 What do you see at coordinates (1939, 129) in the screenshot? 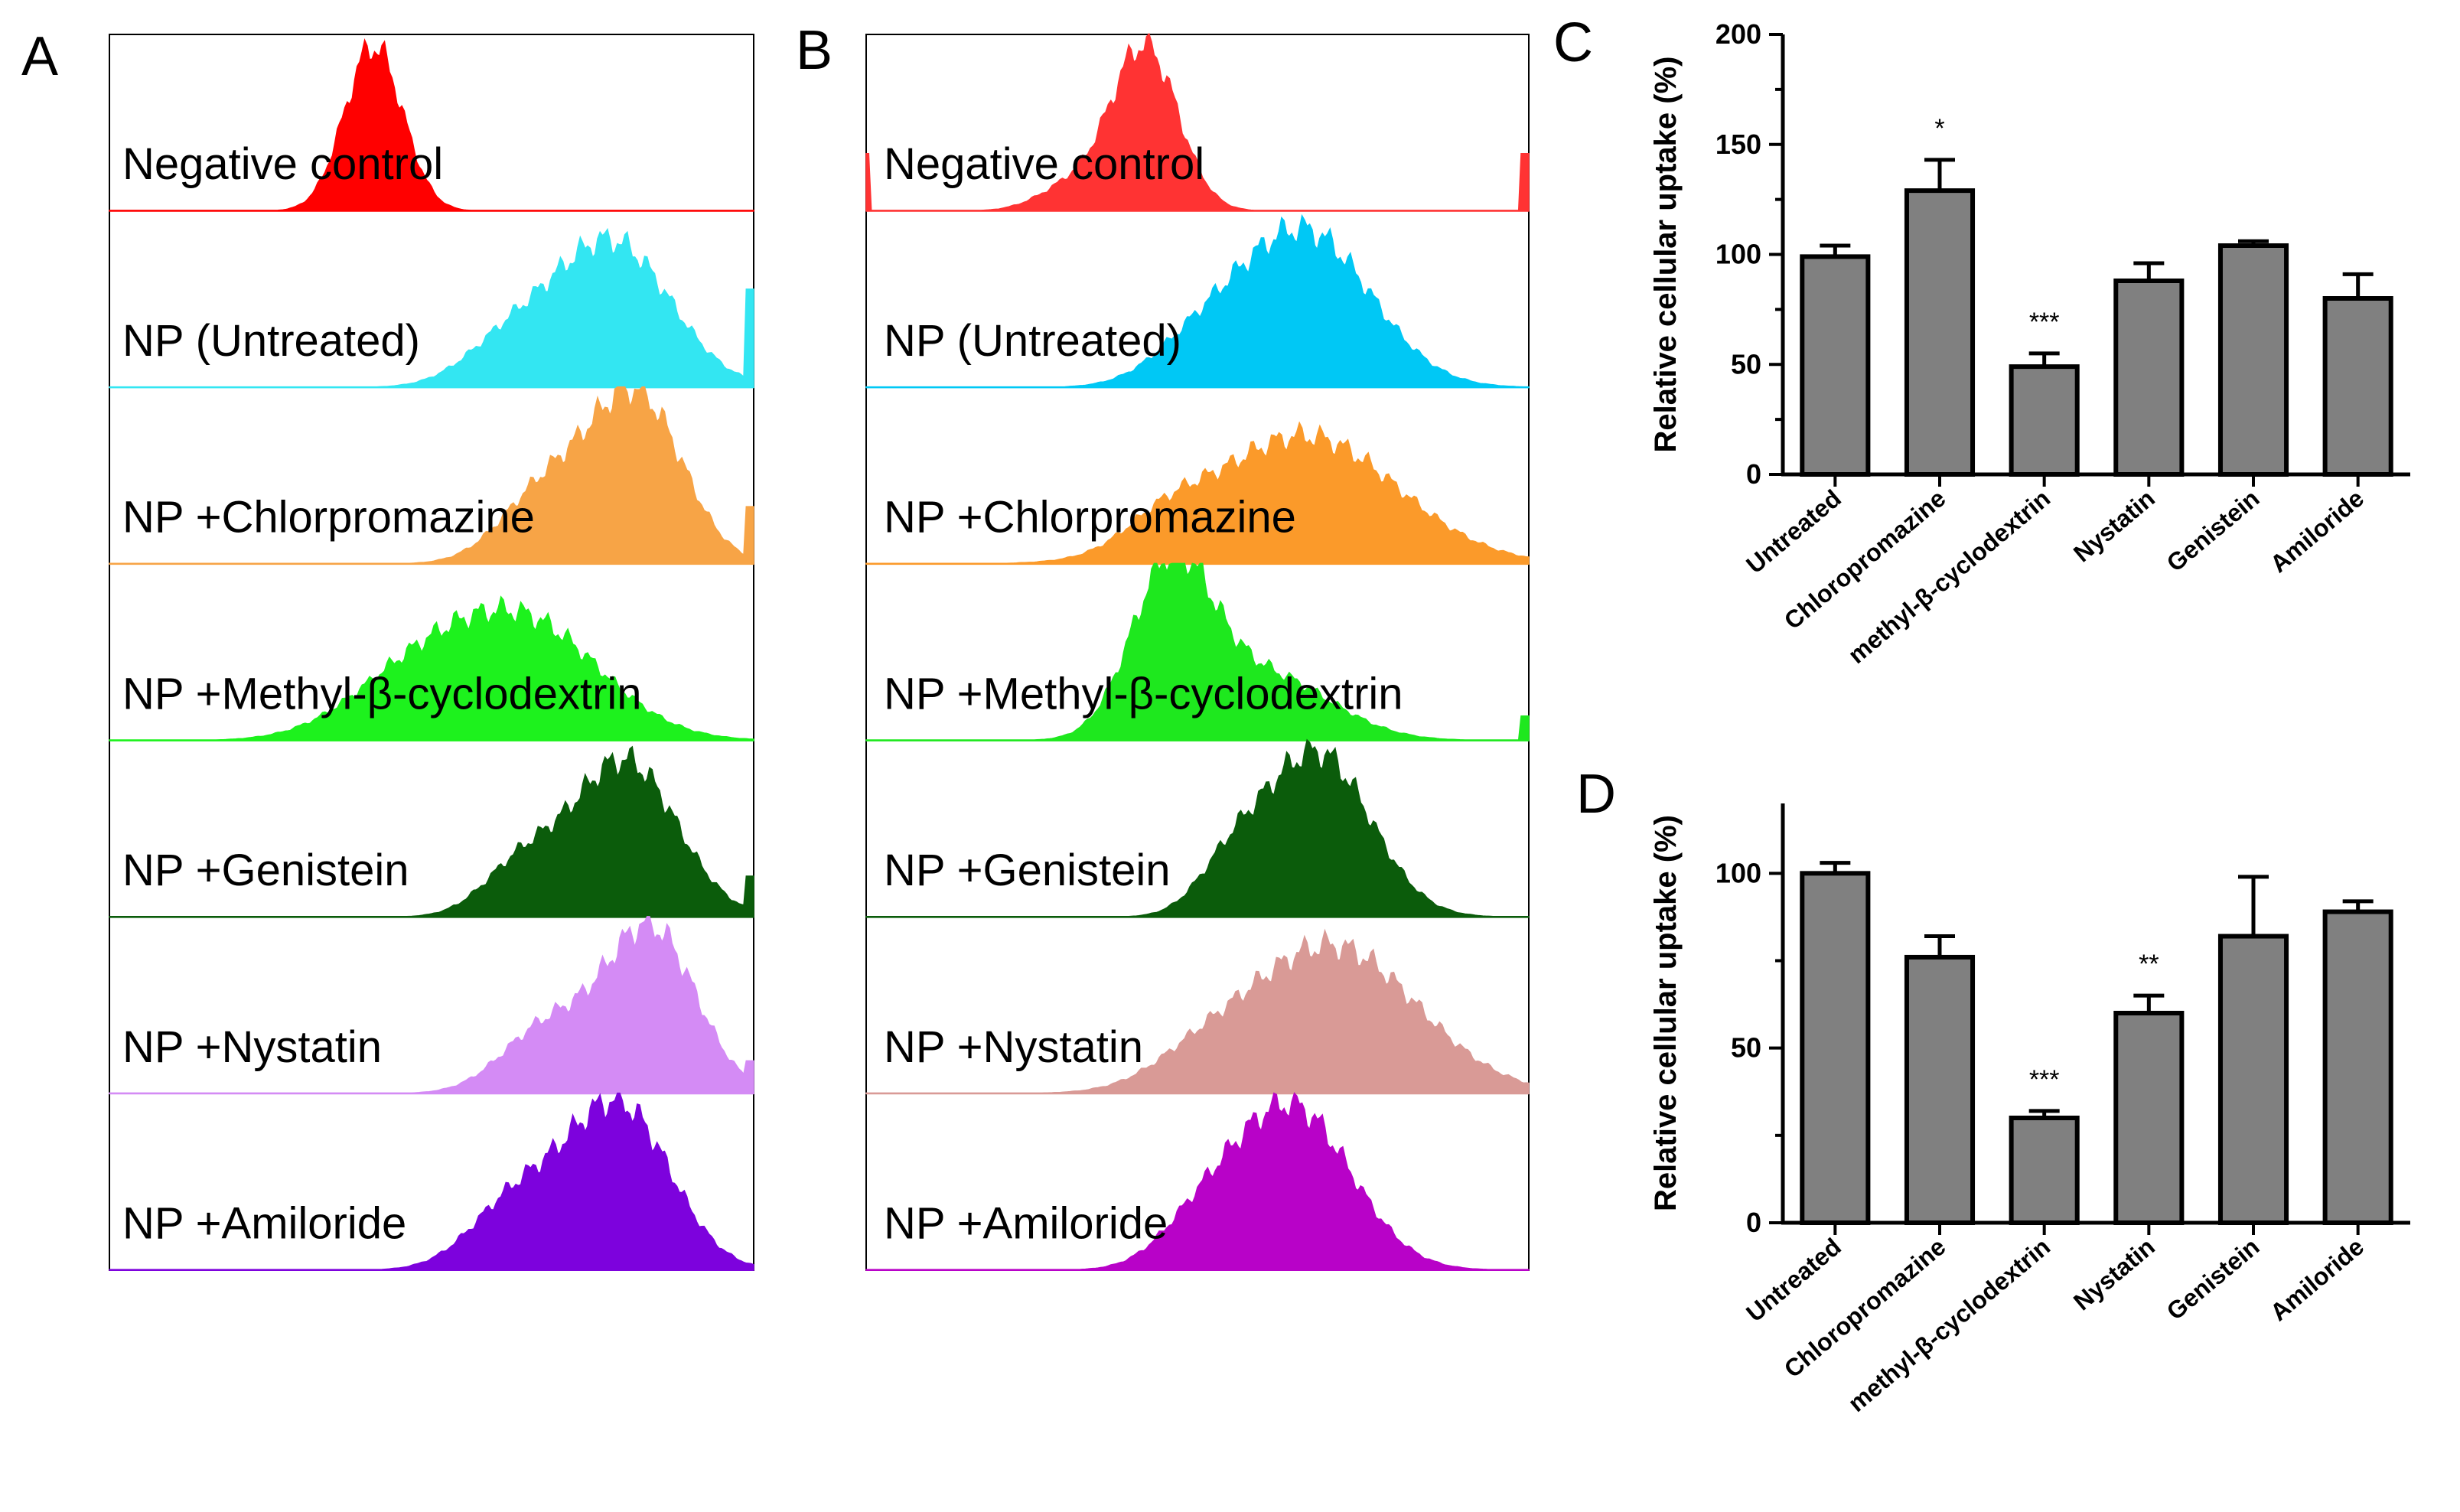
I see `significance-marker-chloropromazine: *` at bounding box center [1939, 129].